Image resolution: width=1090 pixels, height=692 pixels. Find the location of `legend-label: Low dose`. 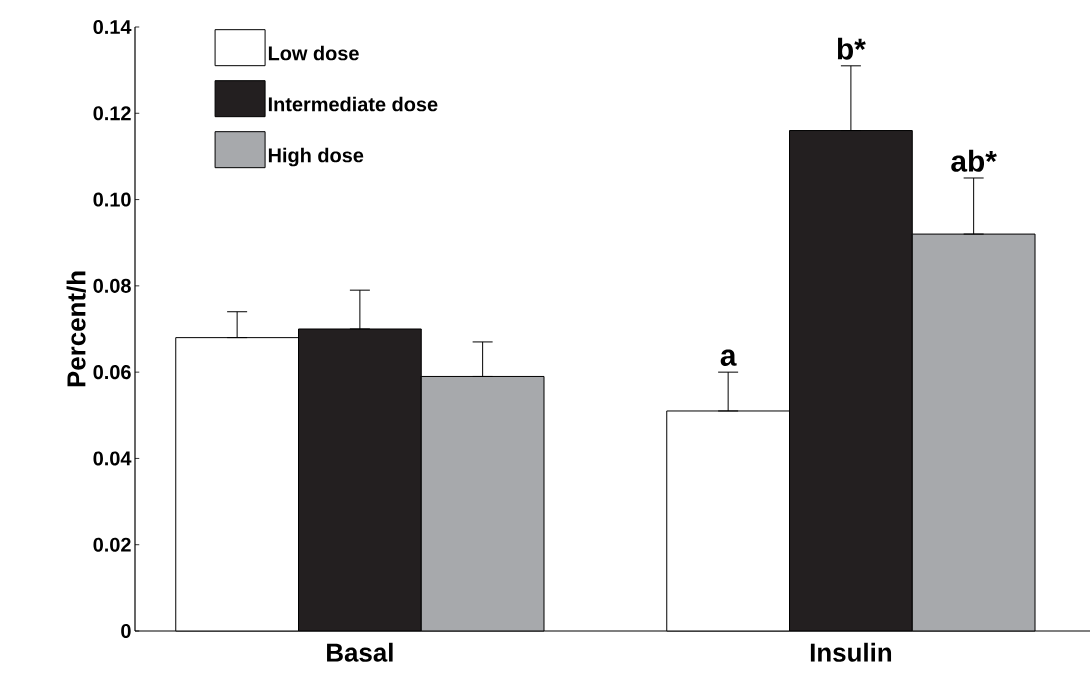

legend-label: Low dose is located at coordinates (313, 53).